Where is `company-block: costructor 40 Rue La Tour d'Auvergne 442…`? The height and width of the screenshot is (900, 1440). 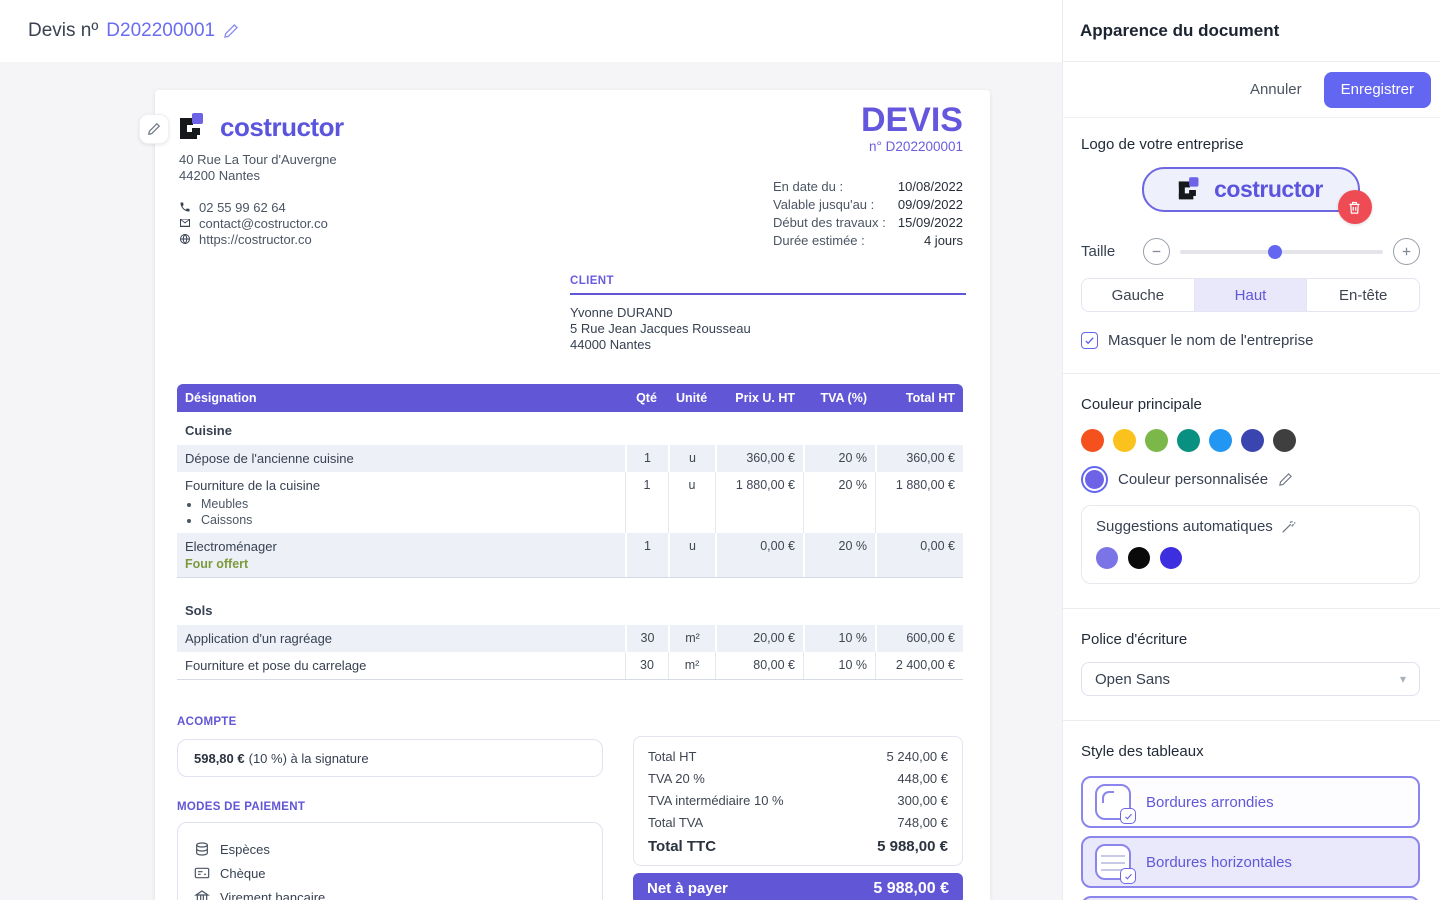 company-block: costructor 40 Rue La Tour d'Auvergne 442… is located at coordinates (261, 179).